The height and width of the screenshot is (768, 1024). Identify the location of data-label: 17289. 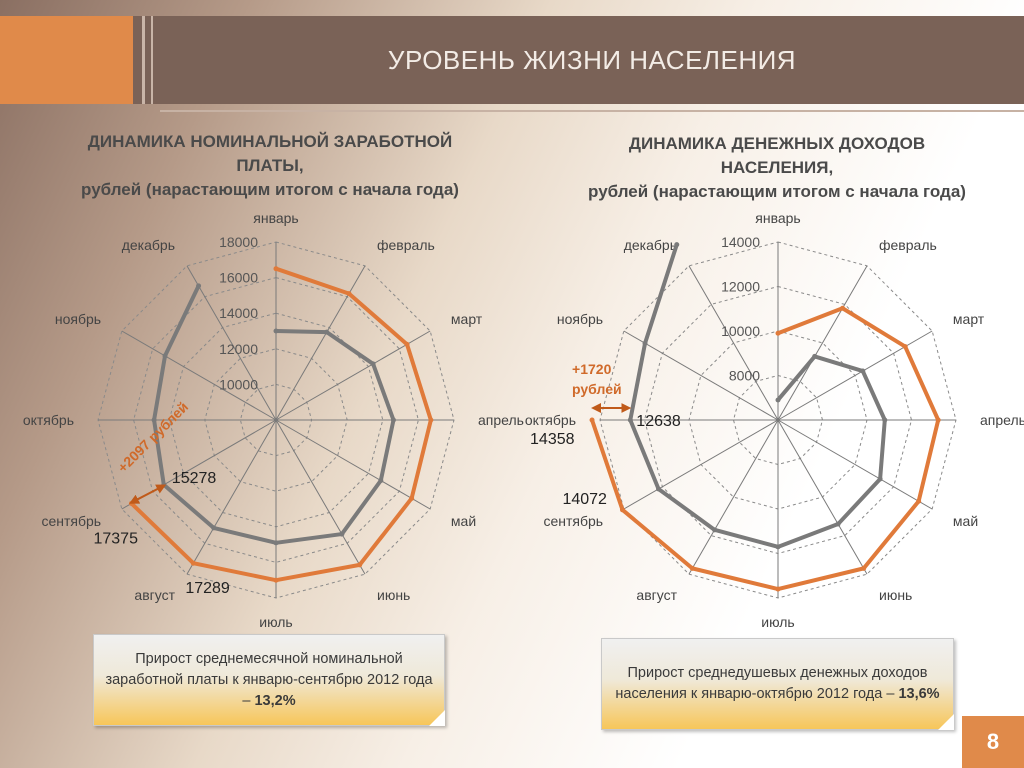
(207, 588).